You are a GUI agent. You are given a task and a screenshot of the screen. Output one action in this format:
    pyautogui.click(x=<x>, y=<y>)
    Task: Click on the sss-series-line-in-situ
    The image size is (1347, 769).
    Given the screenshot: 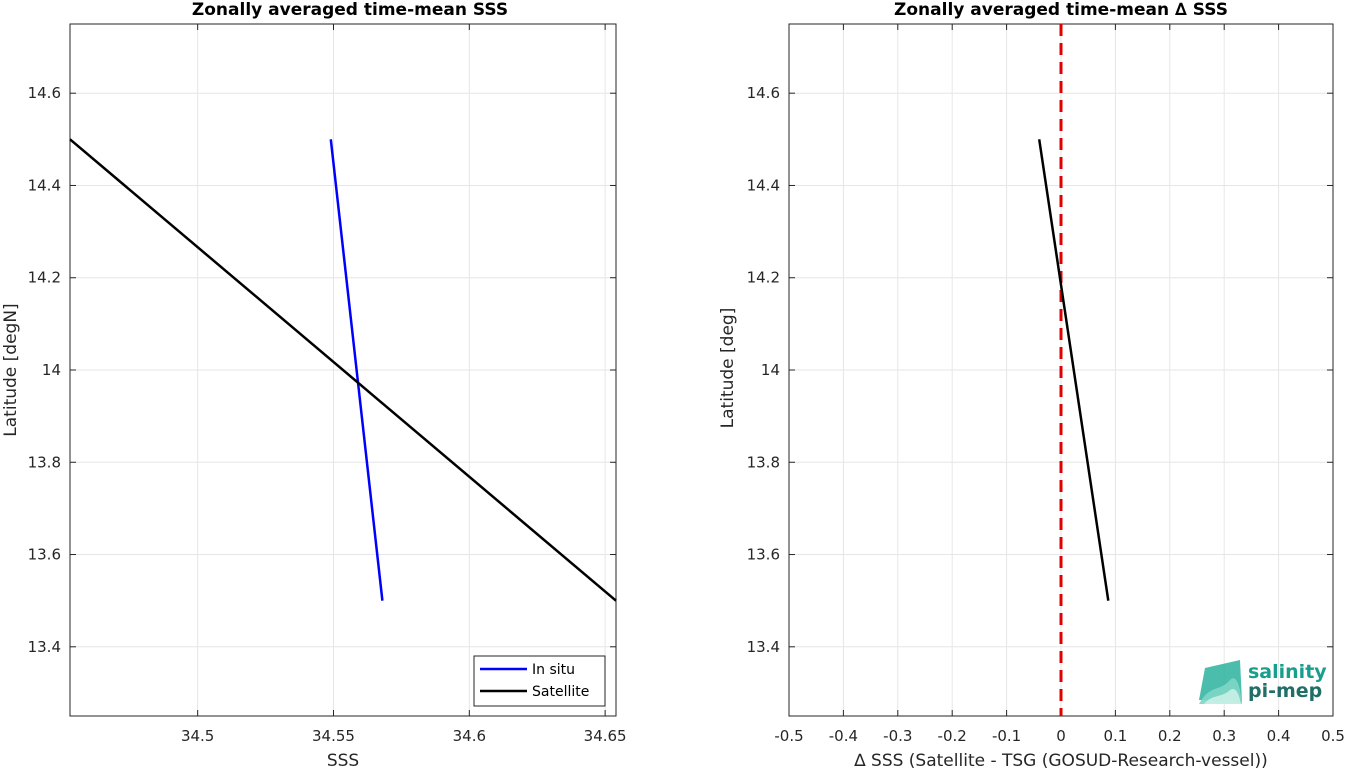 What is the action you would take?
    pyautogui.click(x=356, y=370)
    